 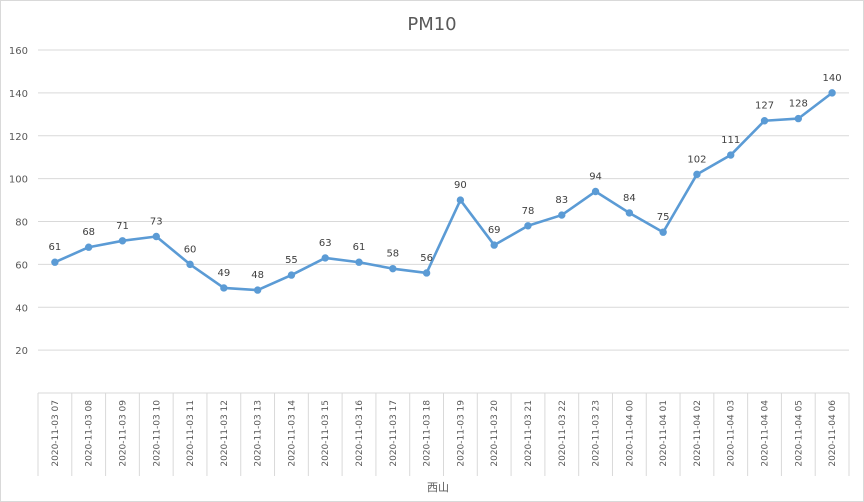 What do you see at coordinates (833, 433) in the screenshot?
I see `x-tick-label: 2020-11-04 06` at bounding box center [833, 433].